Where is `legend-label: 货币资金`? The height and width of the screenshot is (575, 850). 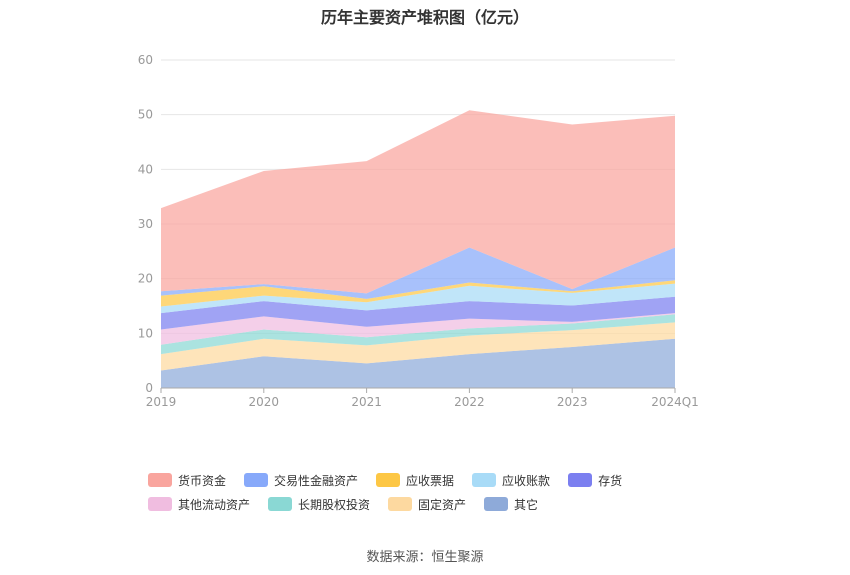
legend-label: 货币资金 is located at coordinates (202, 480).